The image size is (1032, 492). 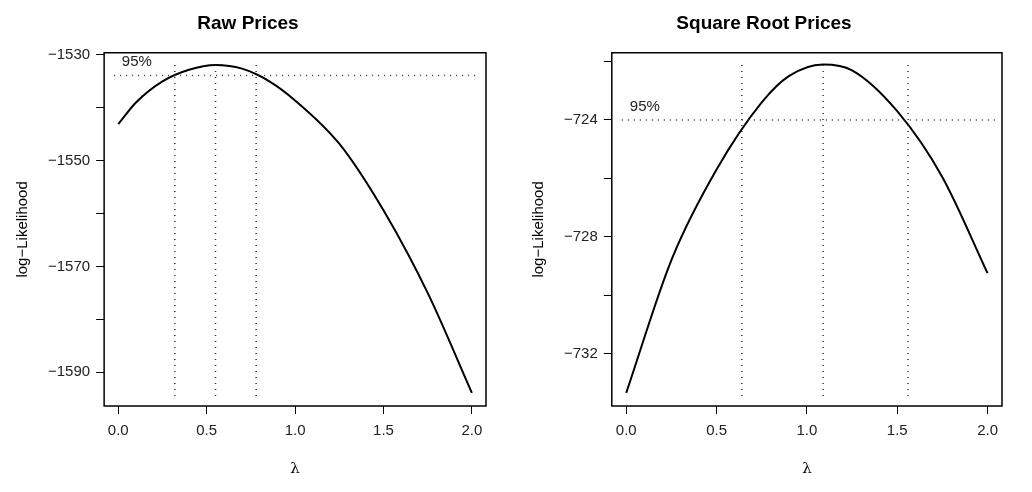 I want to click on y-tick-label: −728, so click(x=580, y=235).